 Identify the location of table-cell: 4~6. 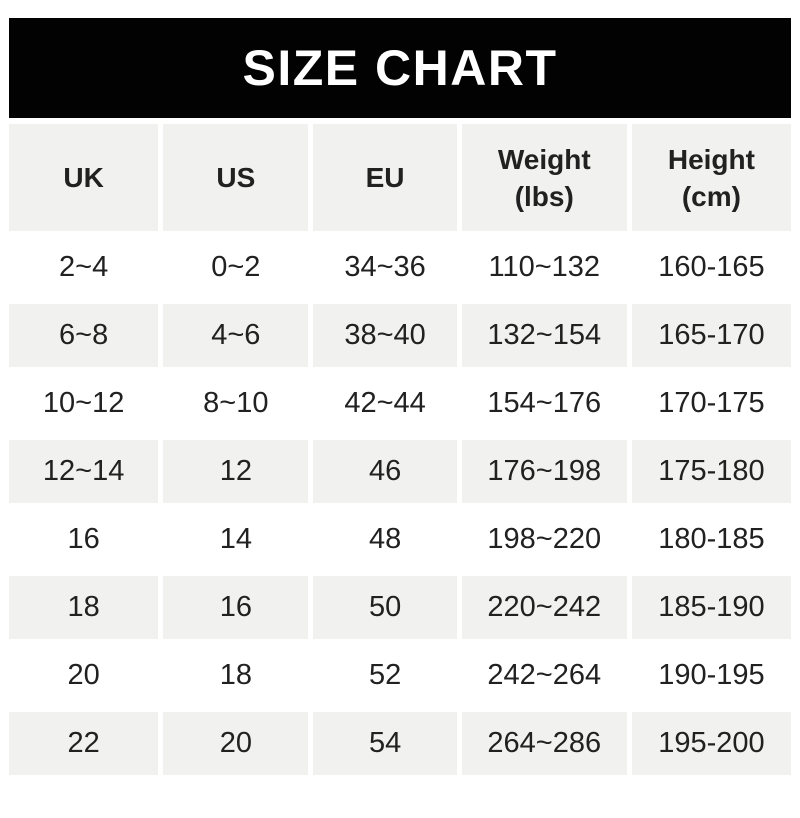
(236, 335).